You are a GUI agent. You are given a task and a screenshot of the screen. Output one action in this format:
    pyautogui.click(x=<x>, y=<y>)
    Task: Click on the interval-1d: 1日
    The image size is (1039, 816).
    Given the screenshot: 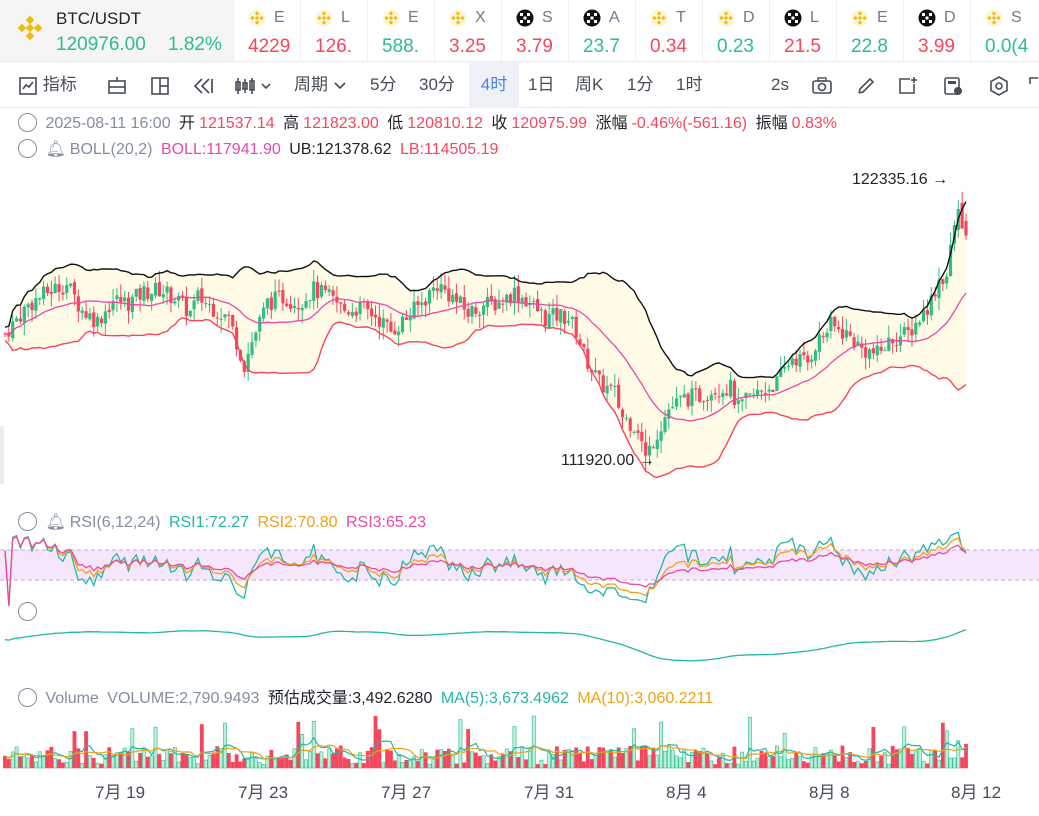 What is the action you would take?
    pyautogui.click(x=541, y=84)
    